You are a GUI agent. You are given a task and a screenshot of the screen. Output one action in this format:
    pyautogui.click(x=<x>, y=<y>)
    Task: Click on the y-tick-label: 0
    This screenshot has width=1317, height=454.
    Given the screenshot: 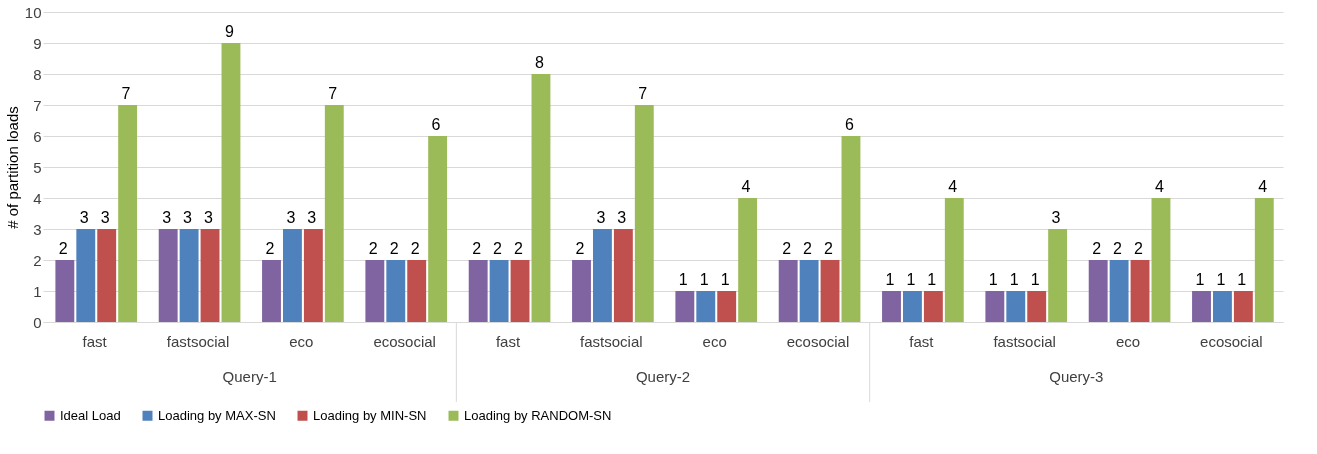 What is the action you would take?
    pyautogui.click(x=37, y=322)
    